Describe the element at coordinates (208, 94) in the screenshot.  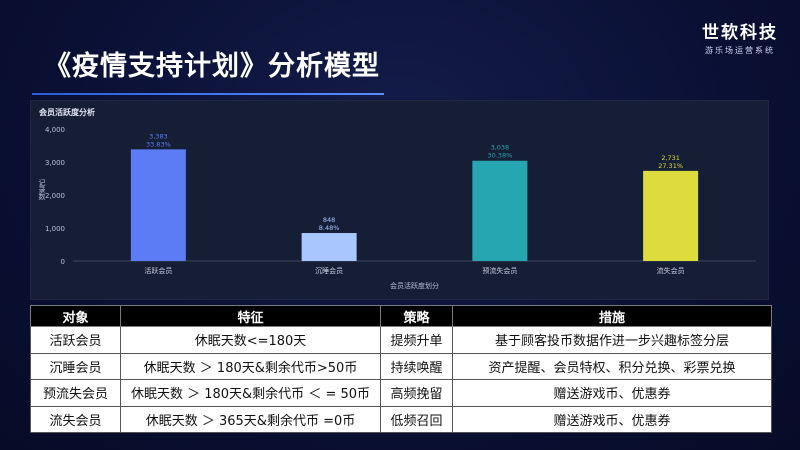
I see `title-underline` at that location.